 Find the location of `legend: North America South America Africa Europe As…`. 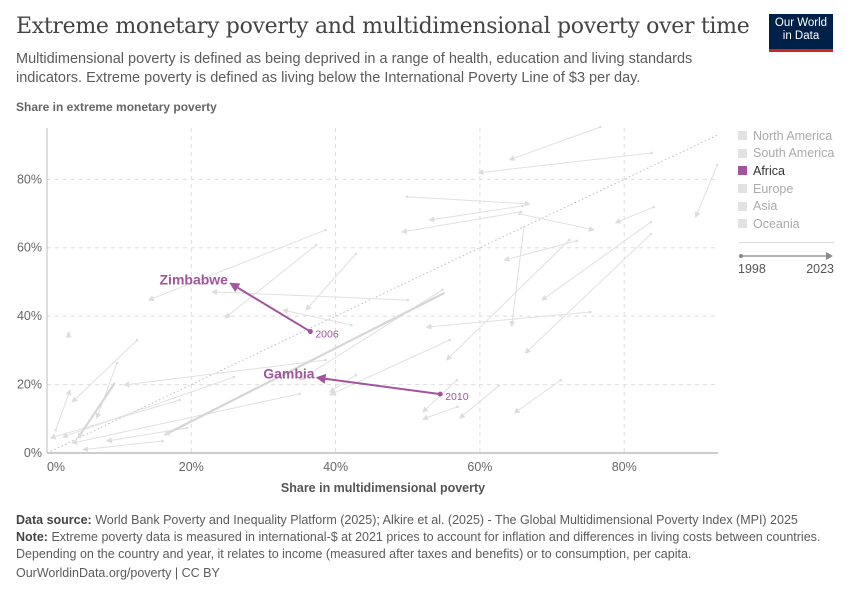

legend: North America South America Africa Europe As… is located at coordinates (786, 185).